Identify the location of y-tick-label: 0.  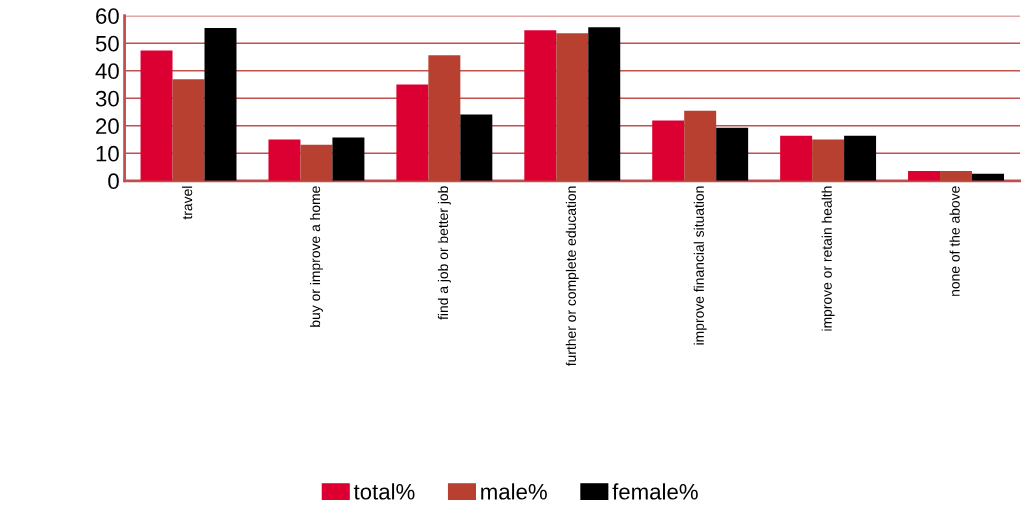
(113, 181).